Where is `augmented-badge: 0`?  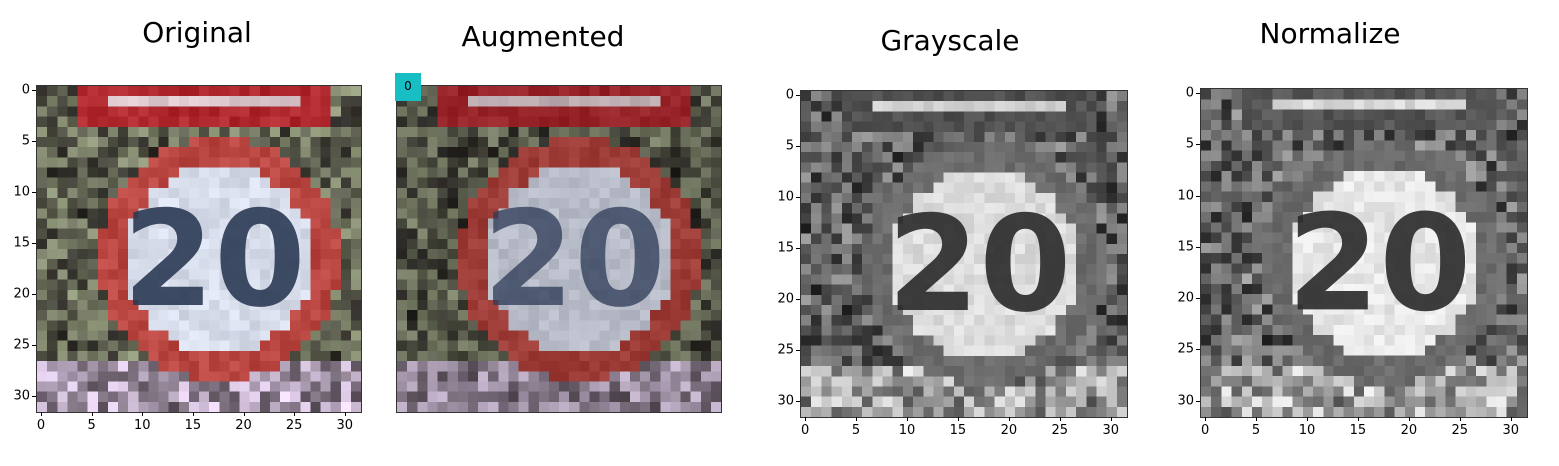 augmented-badge: 0 is located at coordinates (408, 87).